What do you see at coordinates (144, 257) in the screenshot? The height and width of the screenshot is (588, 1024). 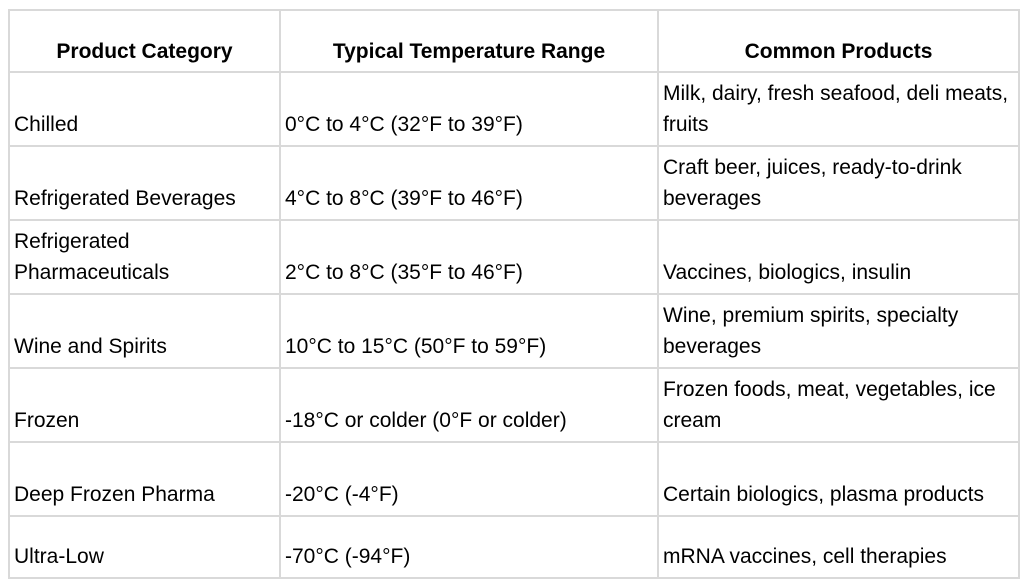 I see `cell-category: Refrigerated Pharmaceuticals` at bounding box center [144, 257].